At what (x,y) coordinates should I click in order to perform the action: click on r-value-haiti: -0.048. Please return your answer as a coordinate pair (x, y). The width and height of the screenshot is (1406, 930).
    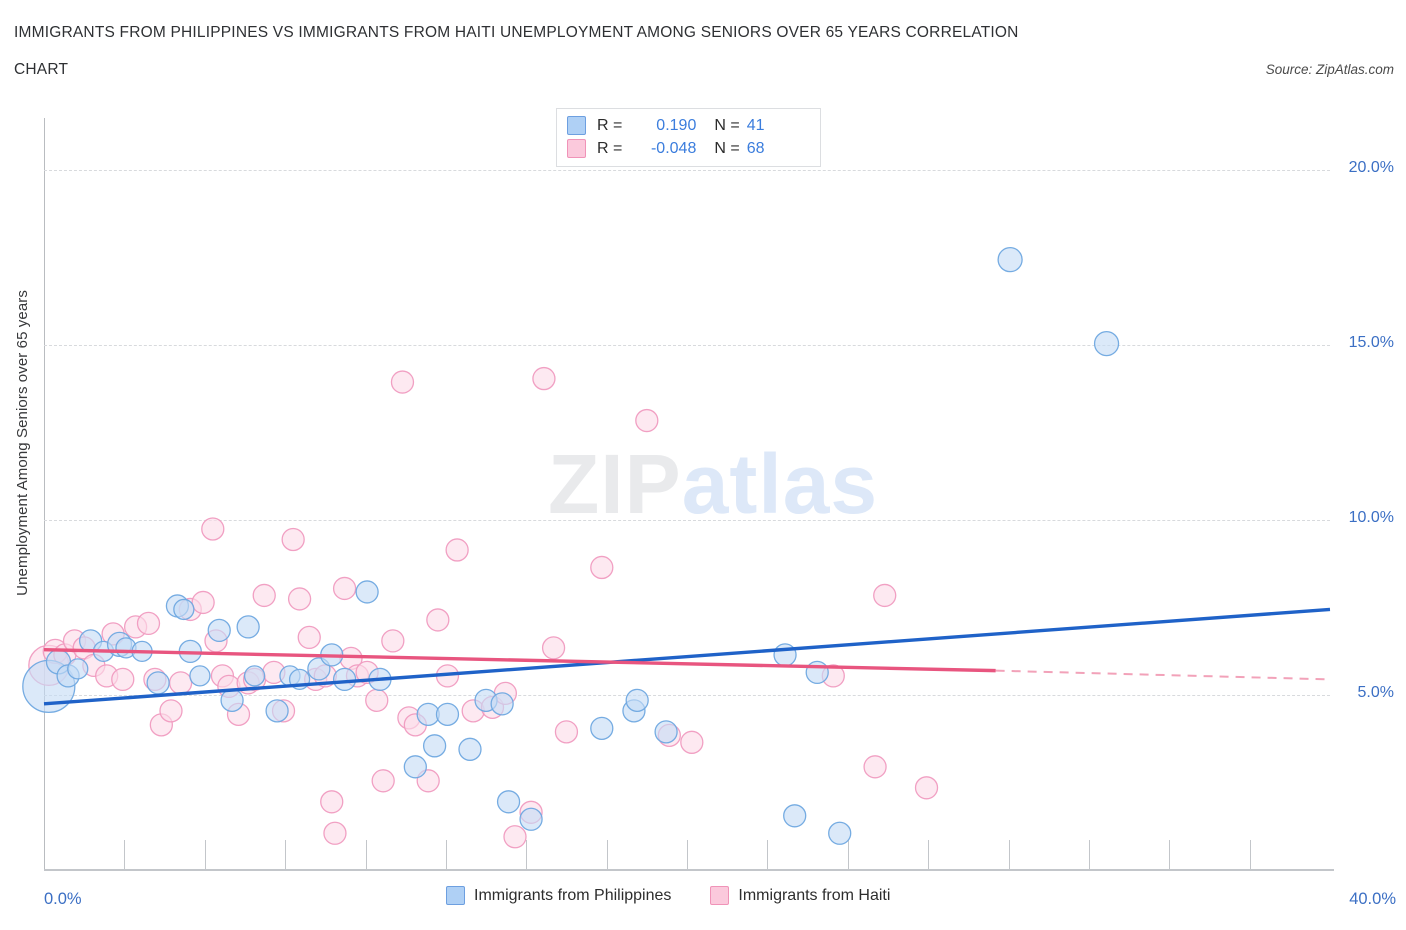
    Looking at the image, I should click on (673, 148).